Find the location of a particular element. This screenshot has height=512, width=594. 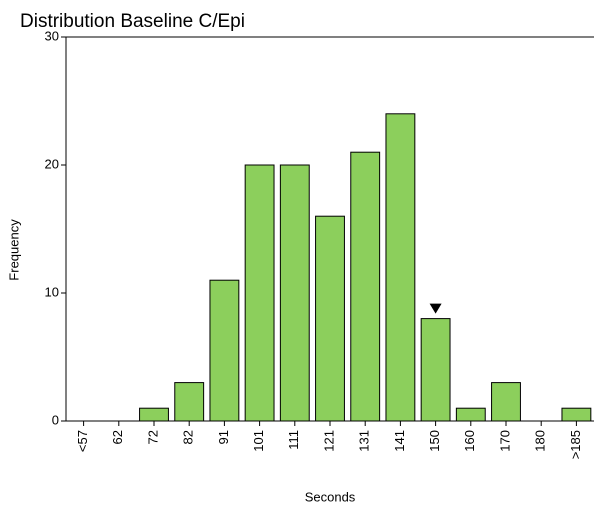

x-tick-label: 111 is located at coordinates (293, 440).